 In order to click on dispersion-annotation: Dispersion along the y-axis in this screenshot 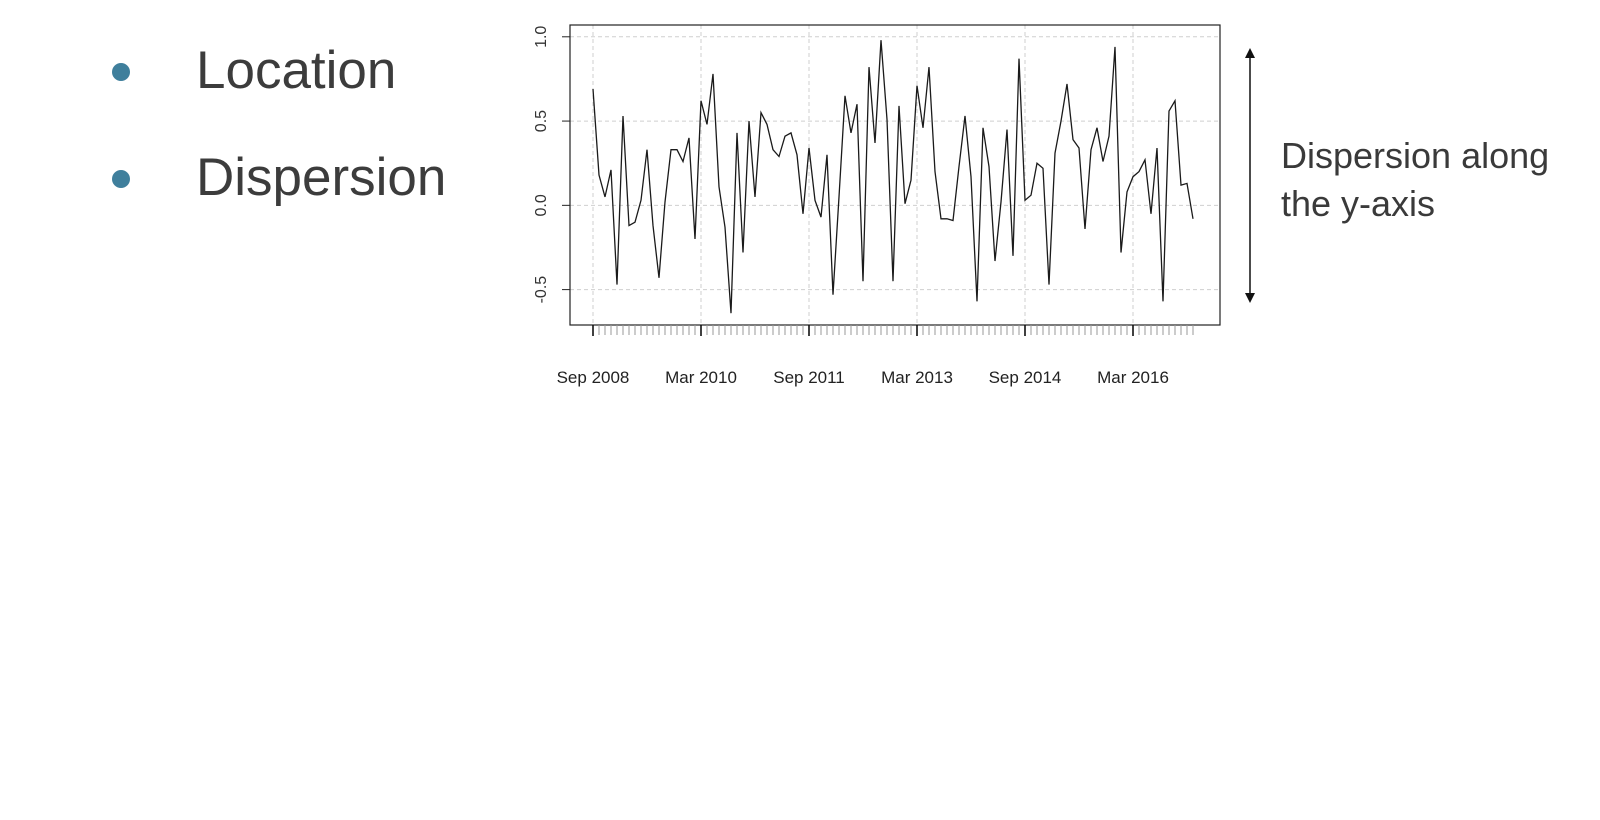, I will do `click(1415, 180)`.